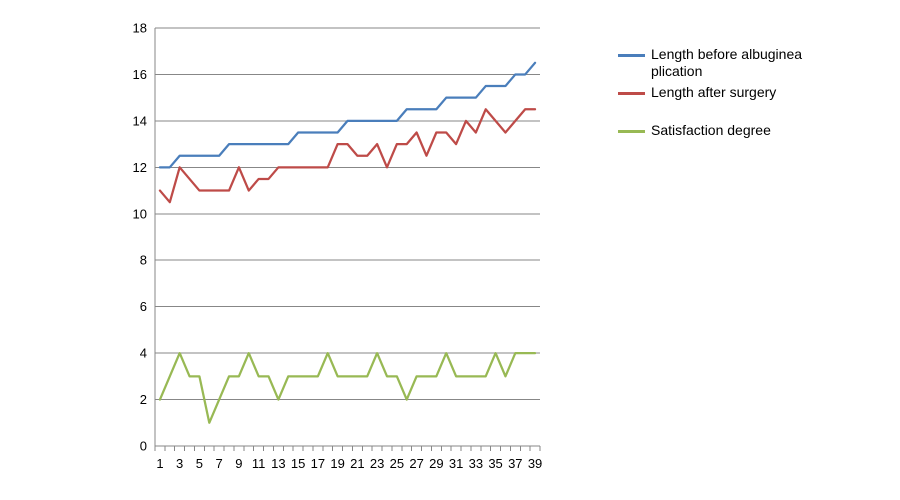 This screenshot has height=500, width=900. What do you see at coordinates (377, 463) in the screenshot?
I see `x-tick-label: 23` at bounding box center [377, 463].